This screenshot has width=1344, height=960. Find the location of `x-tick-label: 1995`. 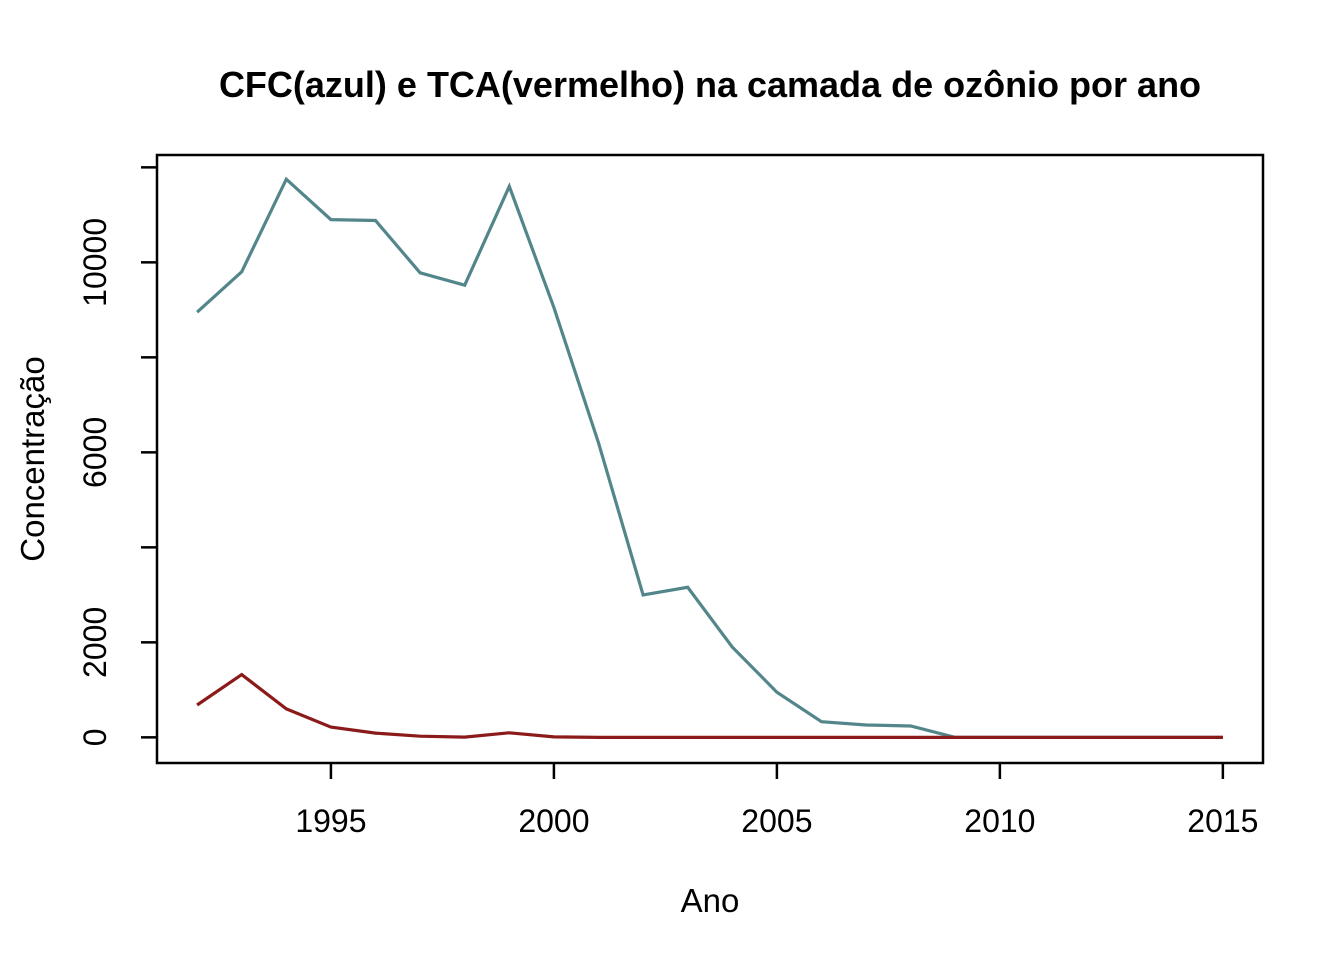

x-tick-label: 1995 is located at coordinates (330, 821).